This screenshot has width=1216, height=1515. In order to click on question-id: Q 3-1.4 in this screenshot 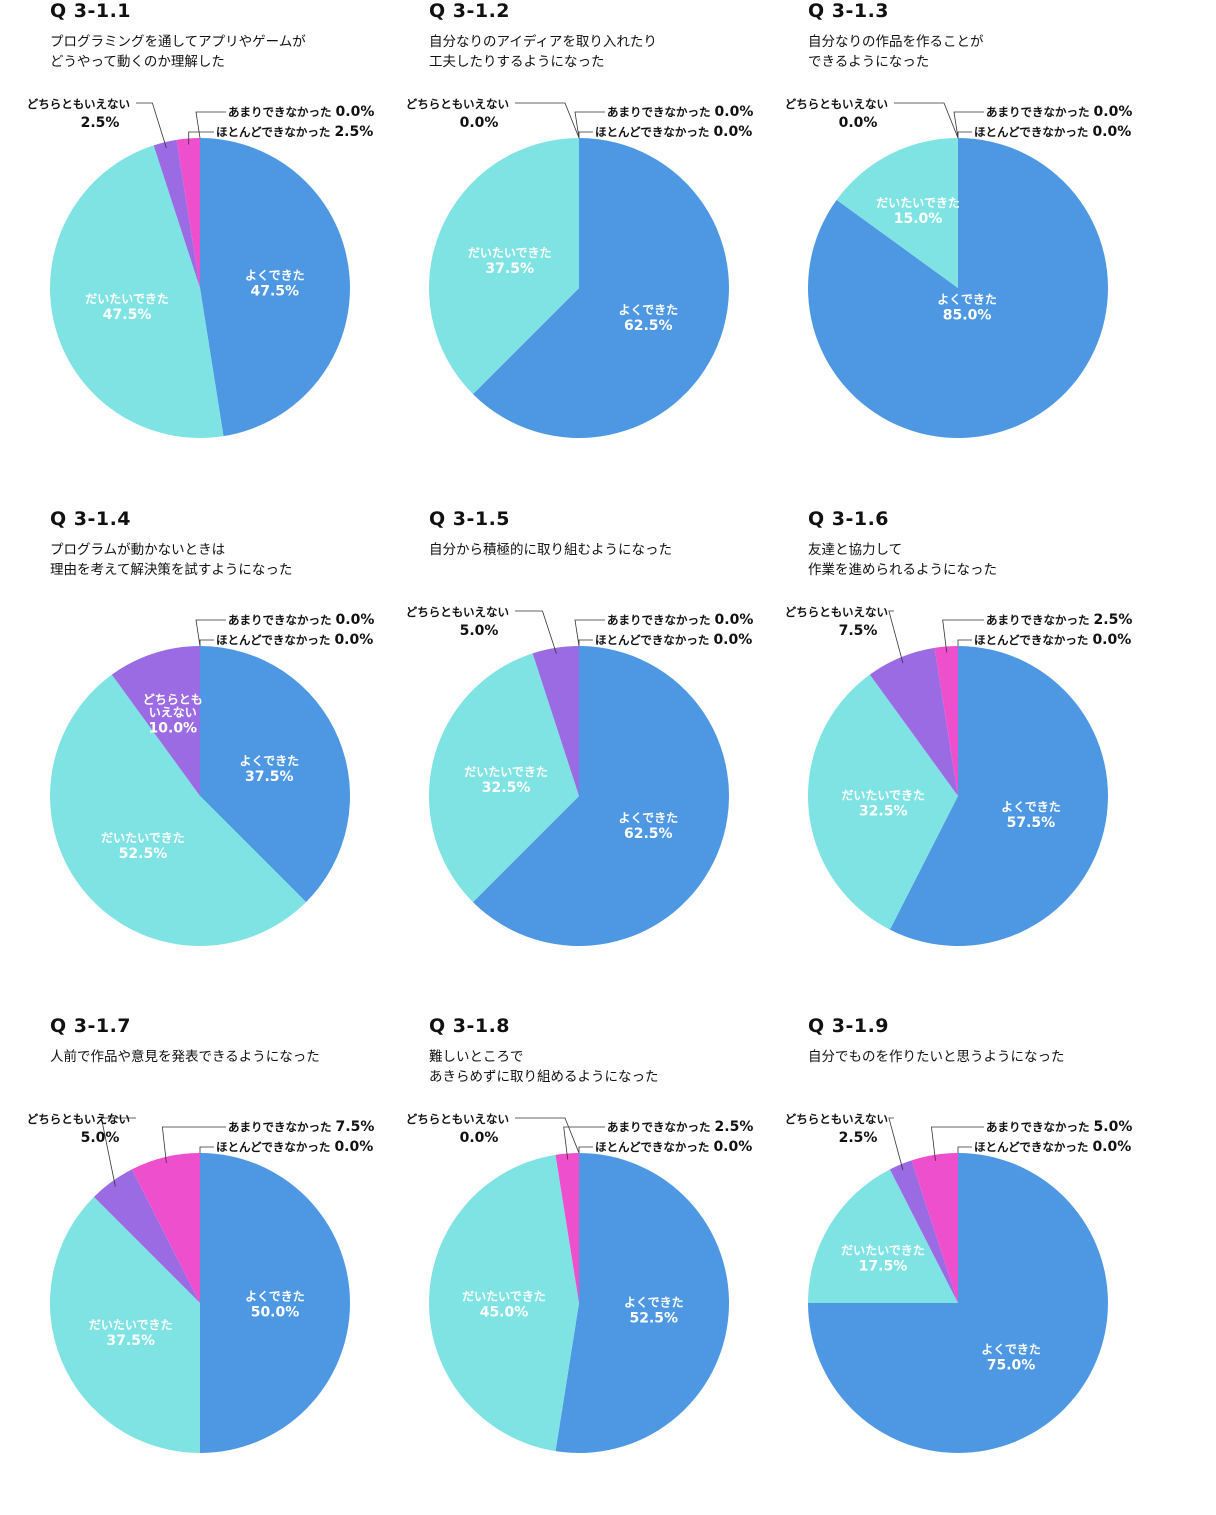, I will do `click(91, 519)`.